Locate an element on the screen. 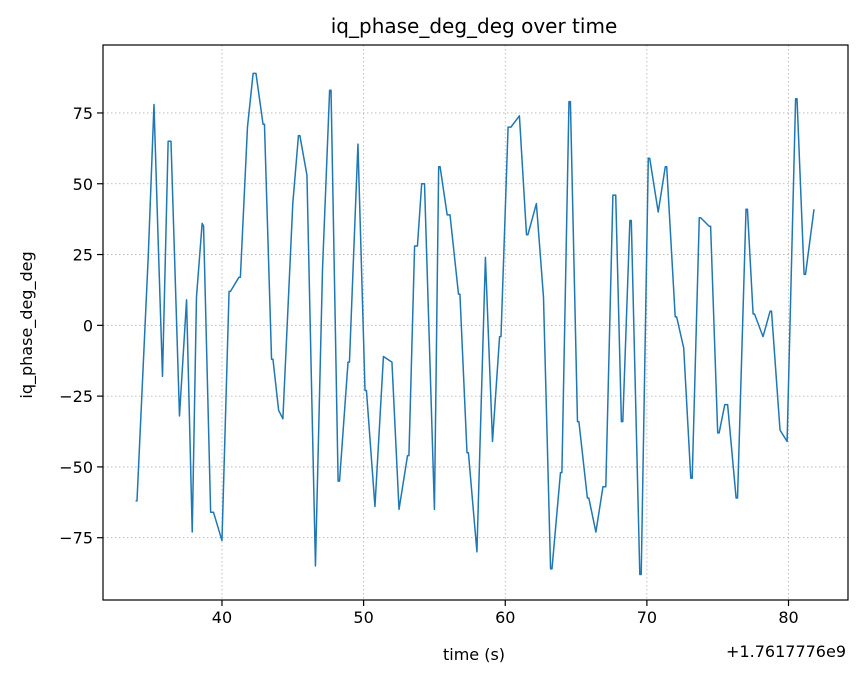 This screenshot has width=861, height=678. y-tick-label: −50 is located at coordinates (76, 467).